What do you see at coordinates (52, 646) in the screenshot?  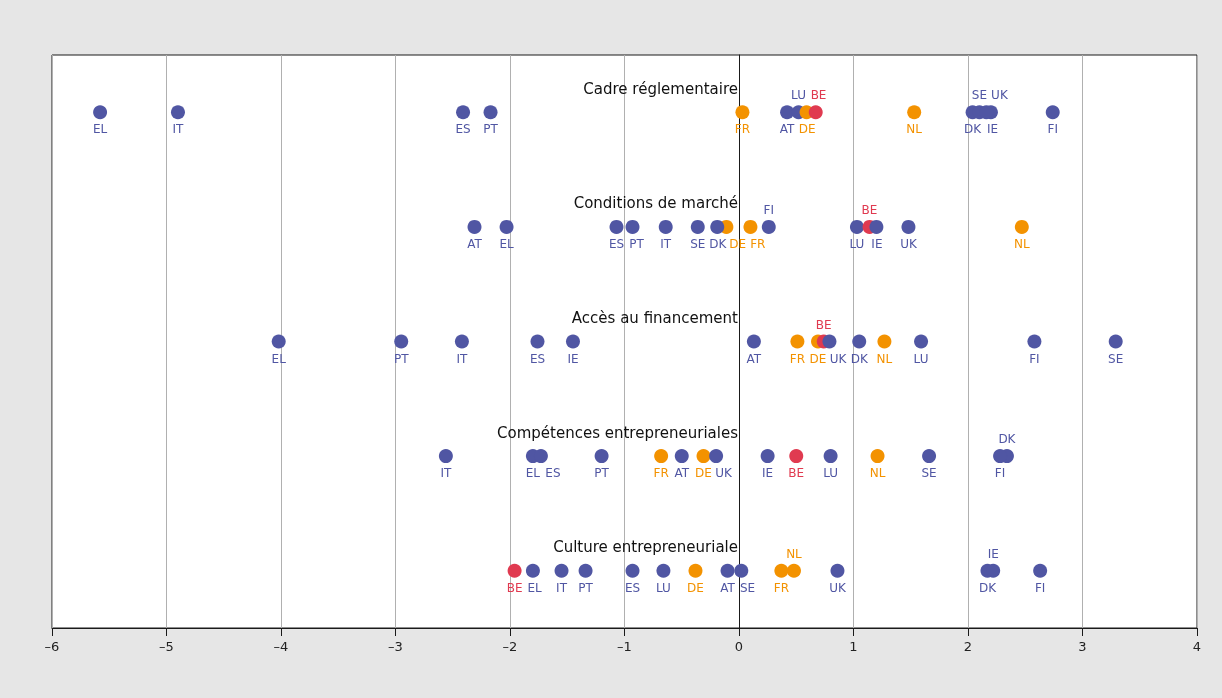 I see `x-tick-label: –6` at bounding box center [52, 646].